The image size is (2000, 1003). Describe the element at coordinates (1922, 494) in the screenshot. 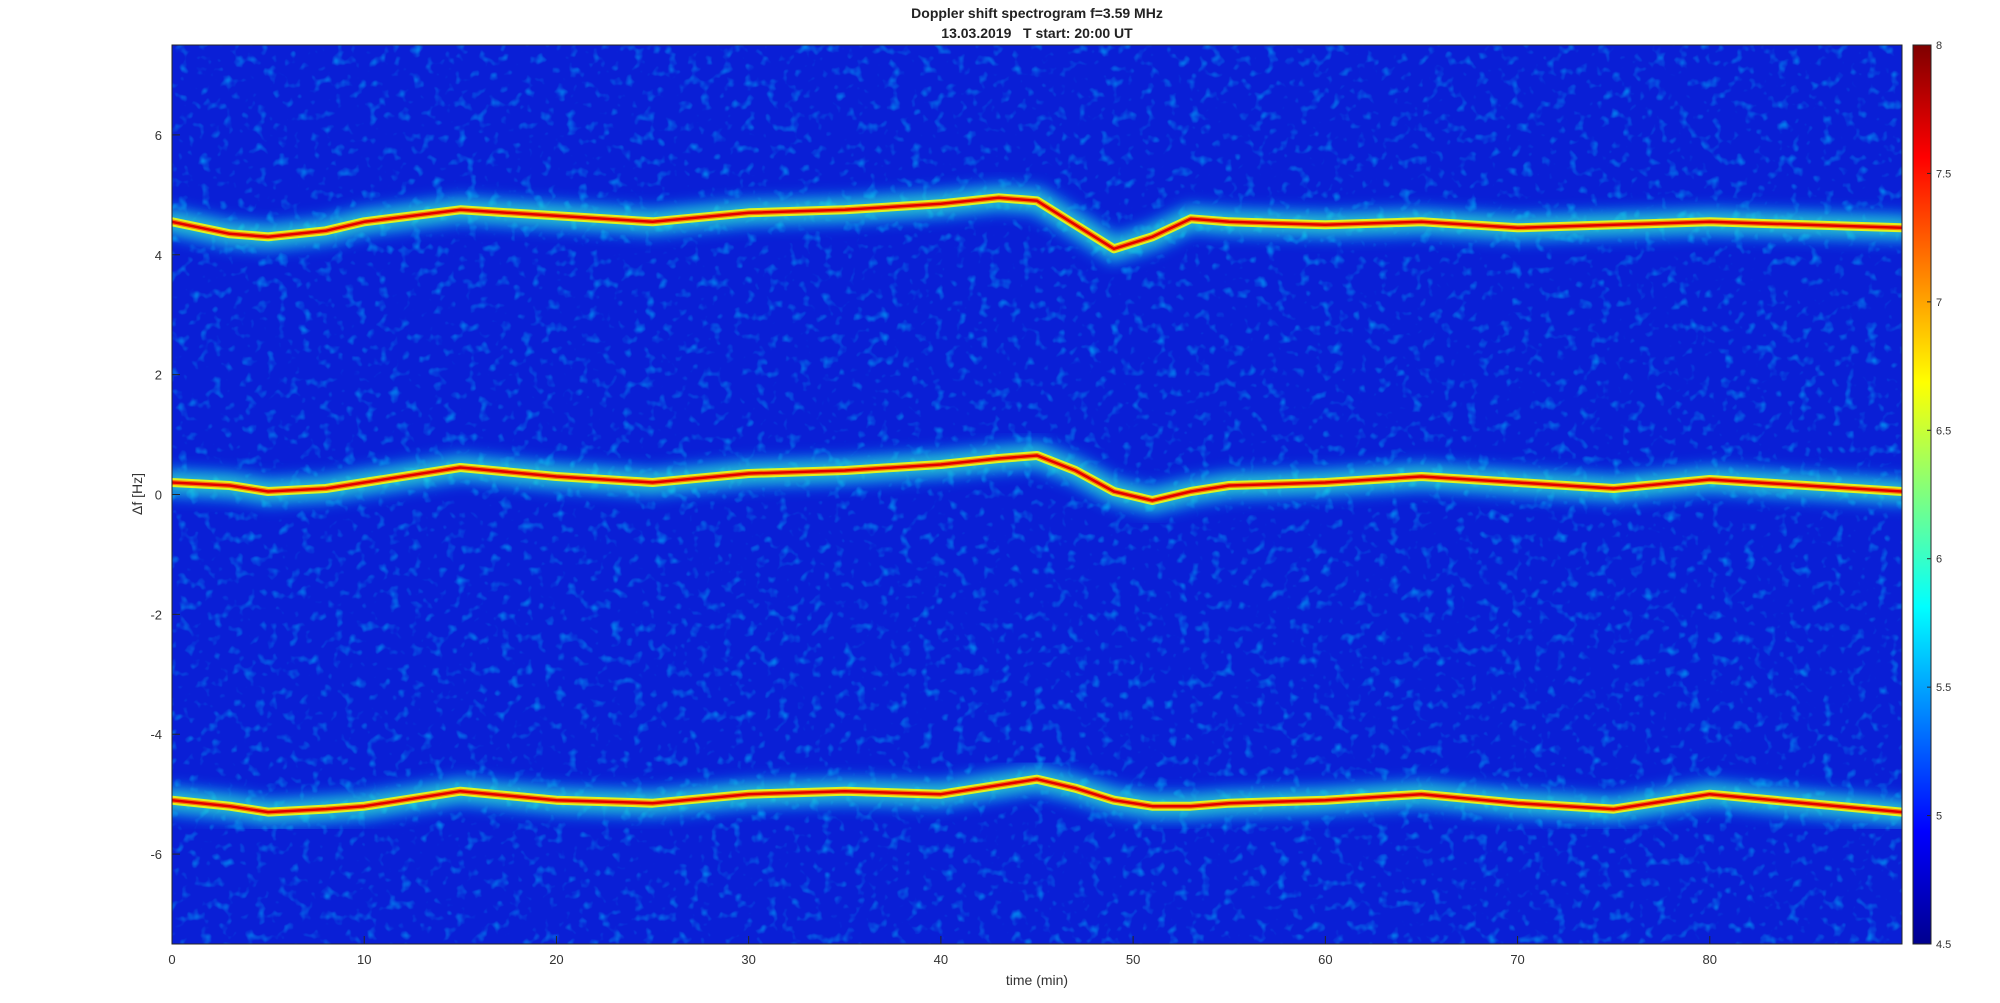

I see `colorbar` at that location.